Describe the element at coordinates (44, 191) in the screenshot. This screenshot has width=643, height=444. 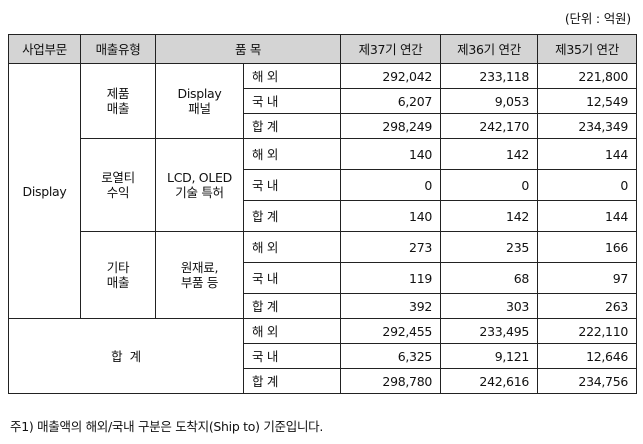
I see `division-cell: Display` at that location.